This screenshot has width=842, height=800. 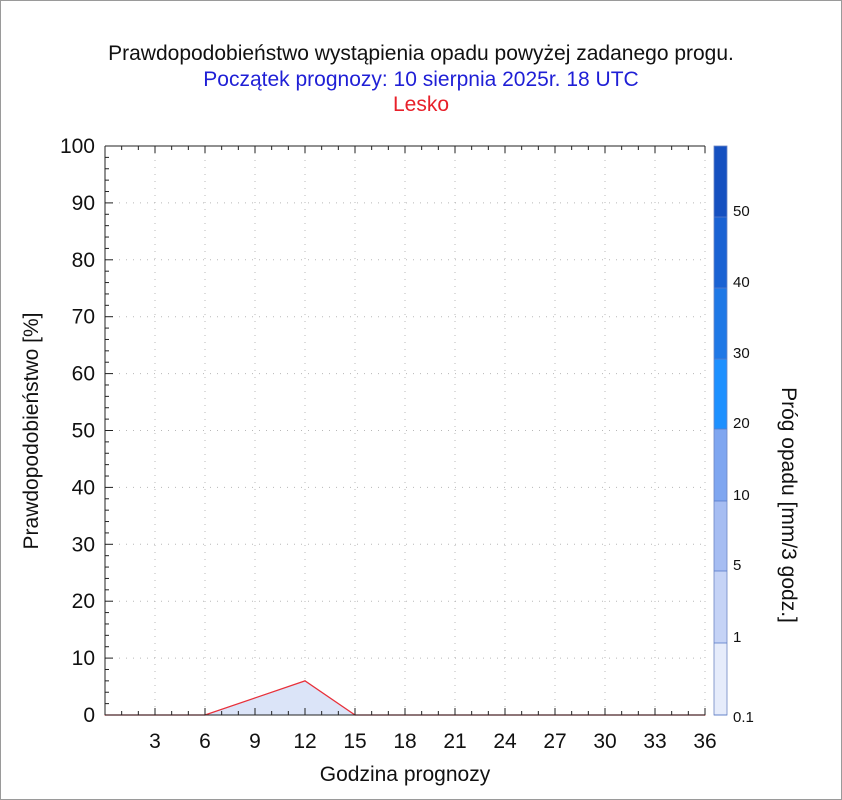 What do you see at coordinates (604, 741) in the screenshot?
I see `x-tick-label: 30` at bounding box center [604, 741].